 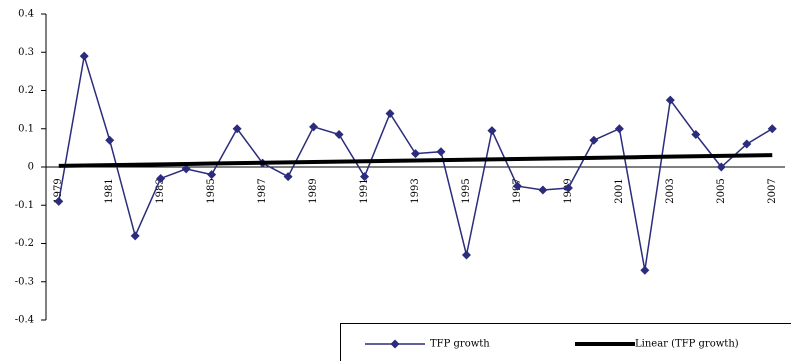 I want to click on x-tick-label: 1989, so click(x=313, y=190).